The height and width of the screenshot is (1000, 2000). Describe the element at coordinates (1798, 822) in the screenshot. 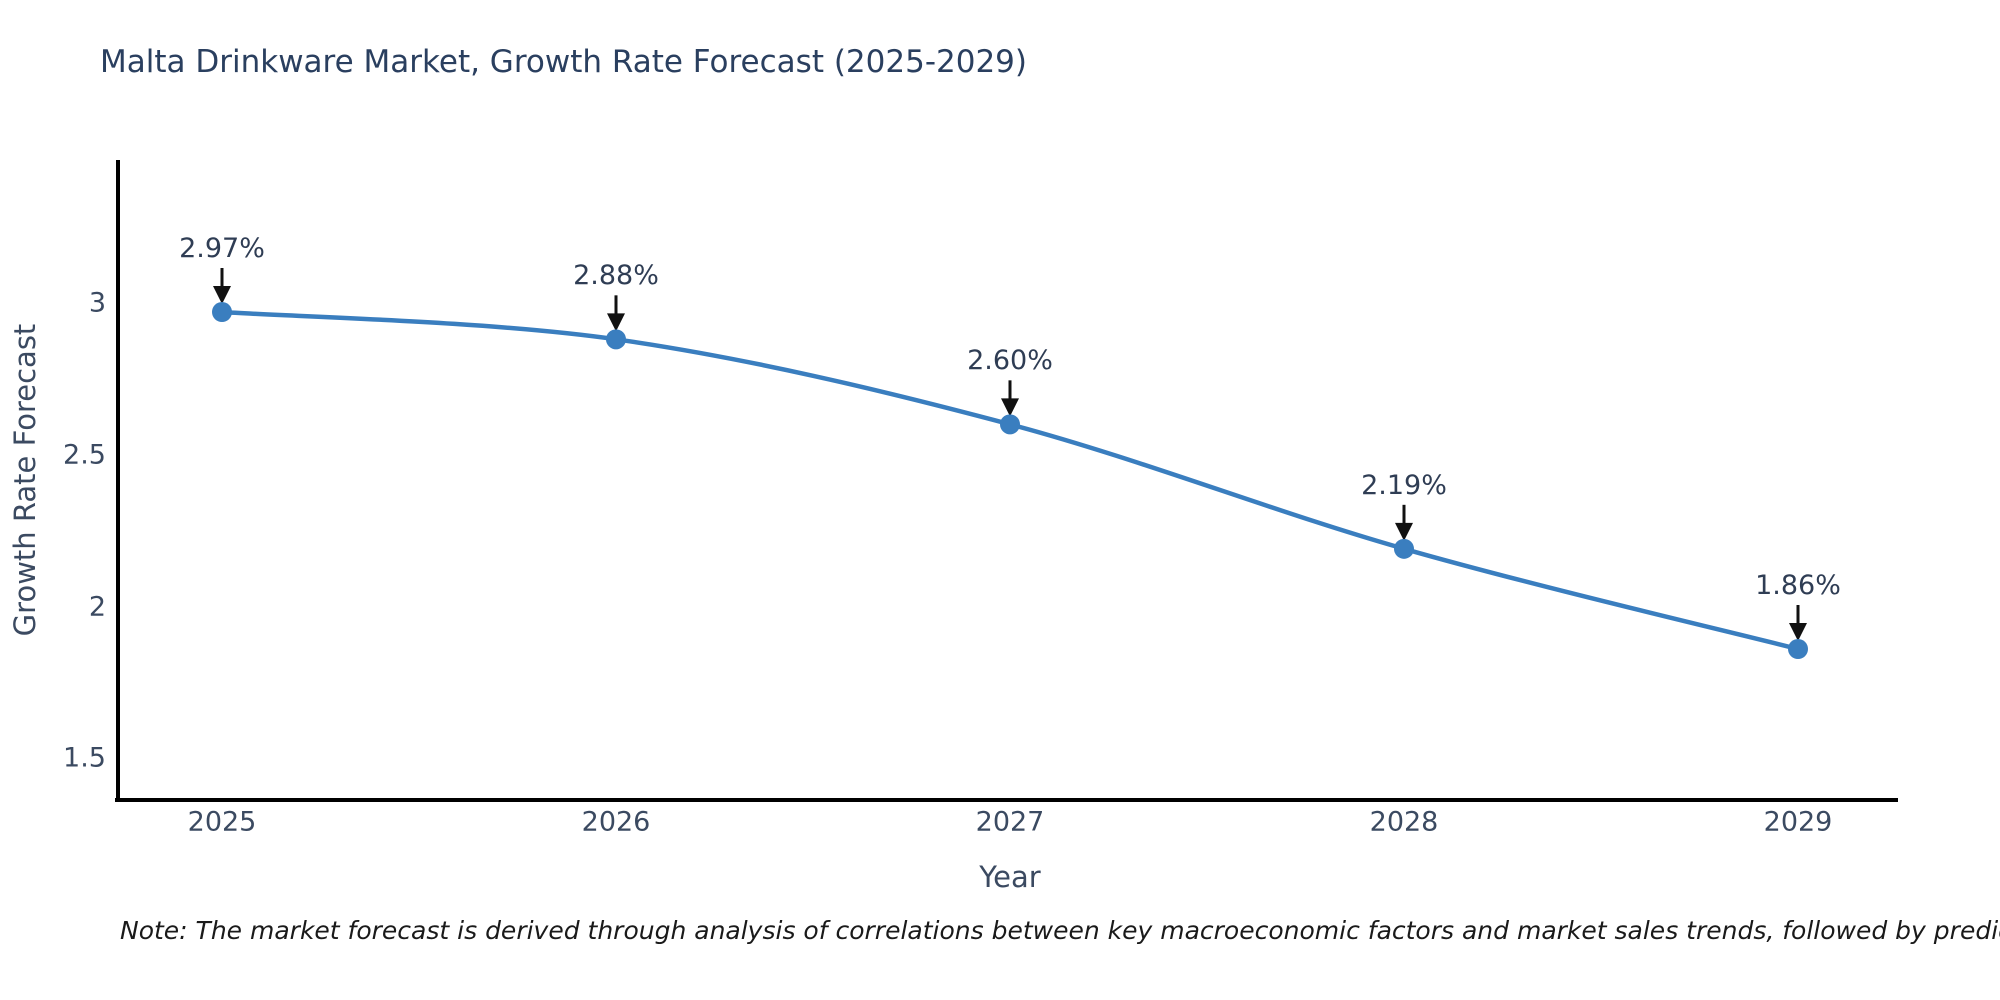

I see `x-tick-label-2029: 2029` at that location.